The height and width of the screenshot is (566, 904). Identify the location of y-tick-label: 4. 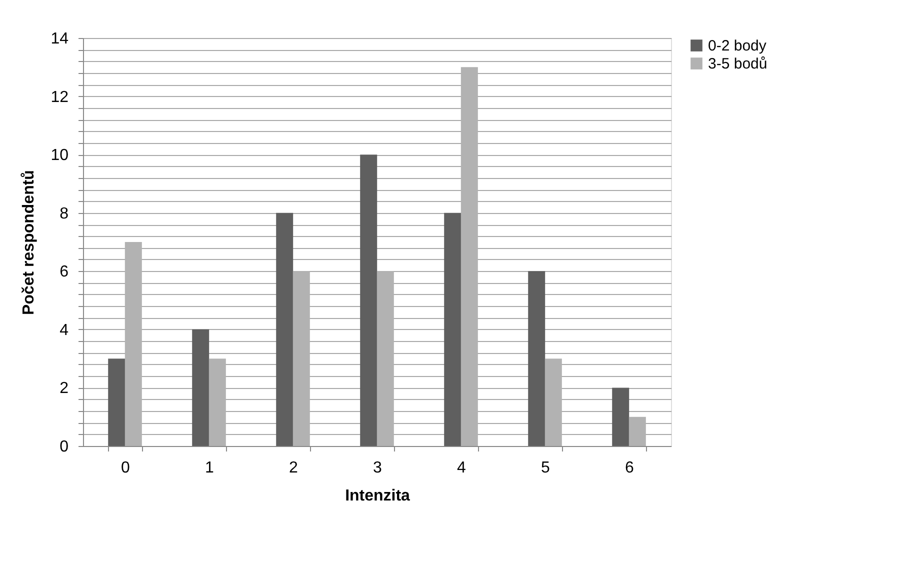
(64, 330).